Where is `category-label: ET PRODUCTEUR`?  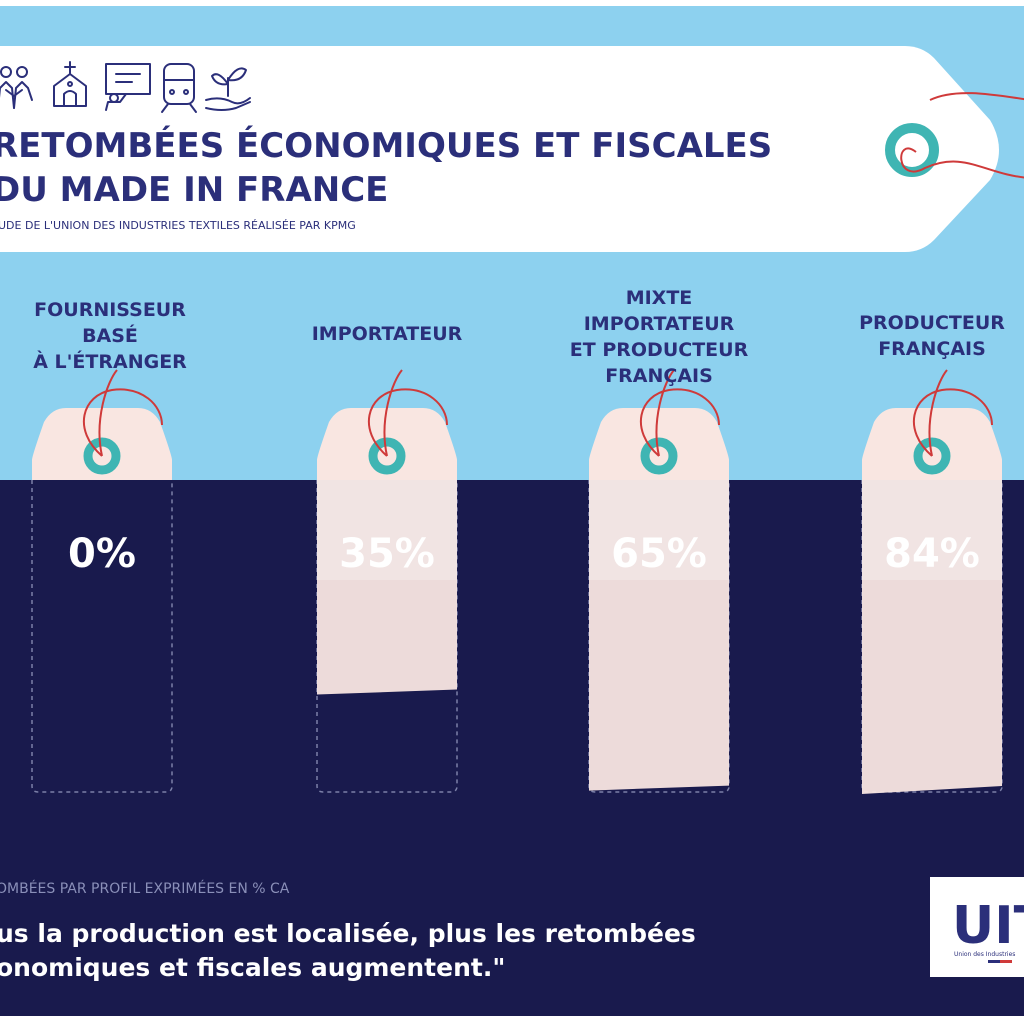 category-label: ET PRODUCTEUR is located at coordinates (659, 350).